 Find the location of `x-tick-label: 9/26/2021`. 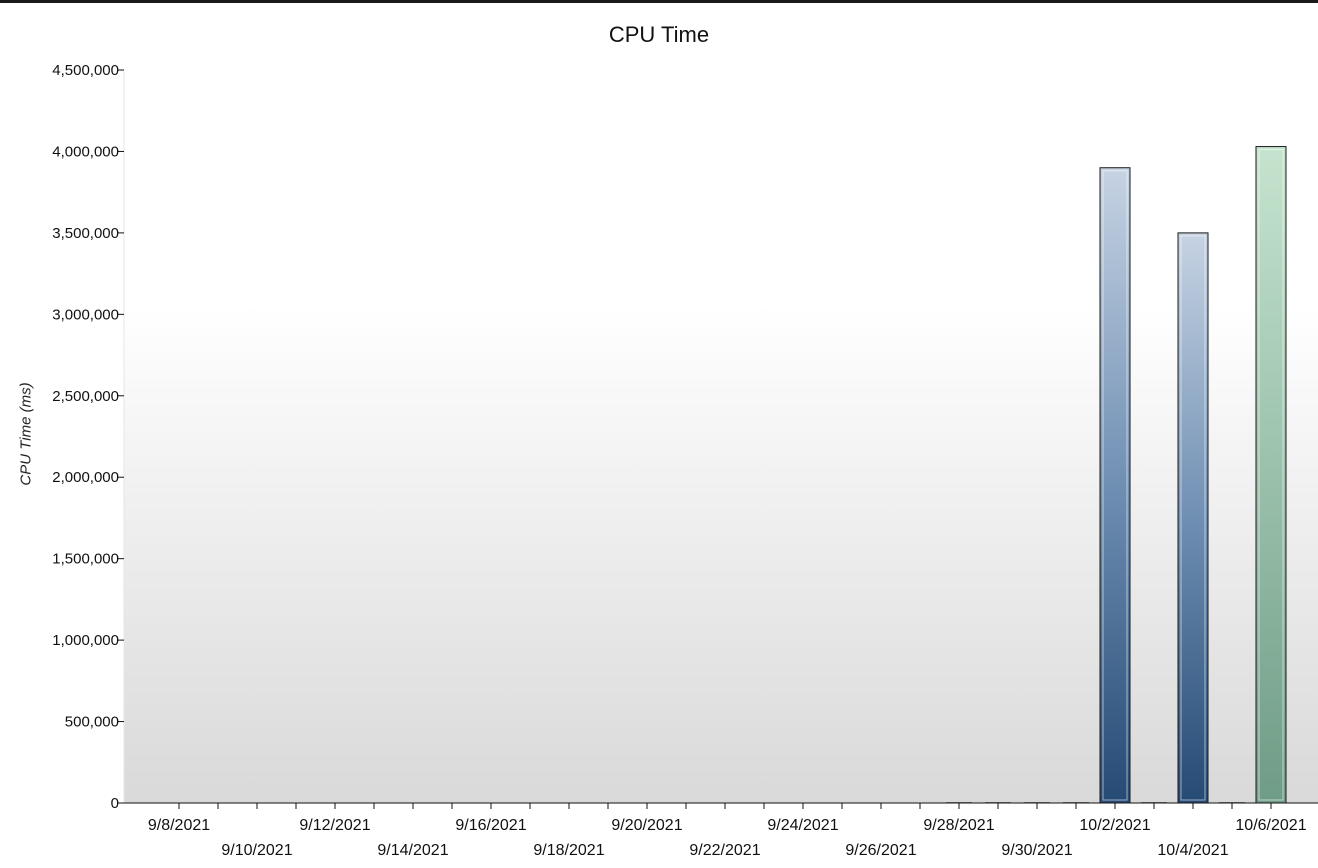

x-tick-label: 9/26/2021 is located at coordinates (880, 850).